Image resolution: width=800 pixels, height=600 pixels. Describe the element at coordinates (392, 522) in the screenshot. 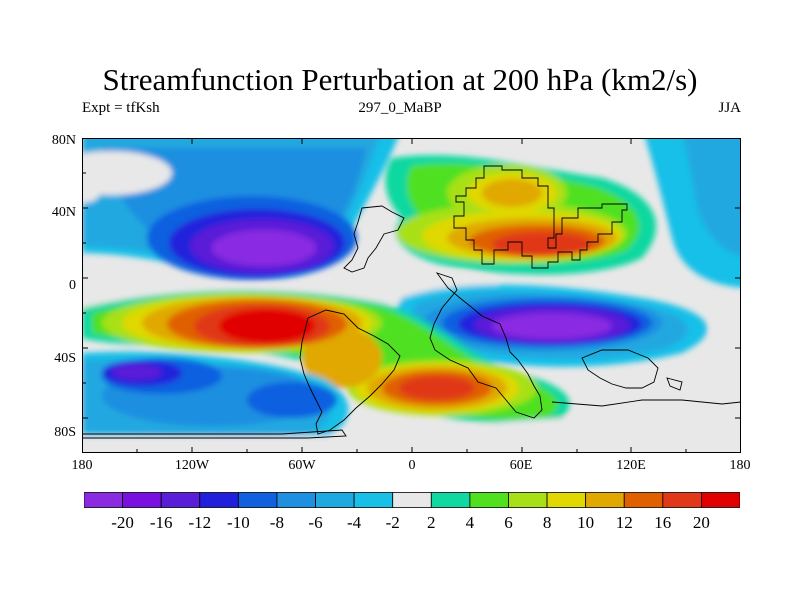

I see `colorbar-label: -2` at that location.